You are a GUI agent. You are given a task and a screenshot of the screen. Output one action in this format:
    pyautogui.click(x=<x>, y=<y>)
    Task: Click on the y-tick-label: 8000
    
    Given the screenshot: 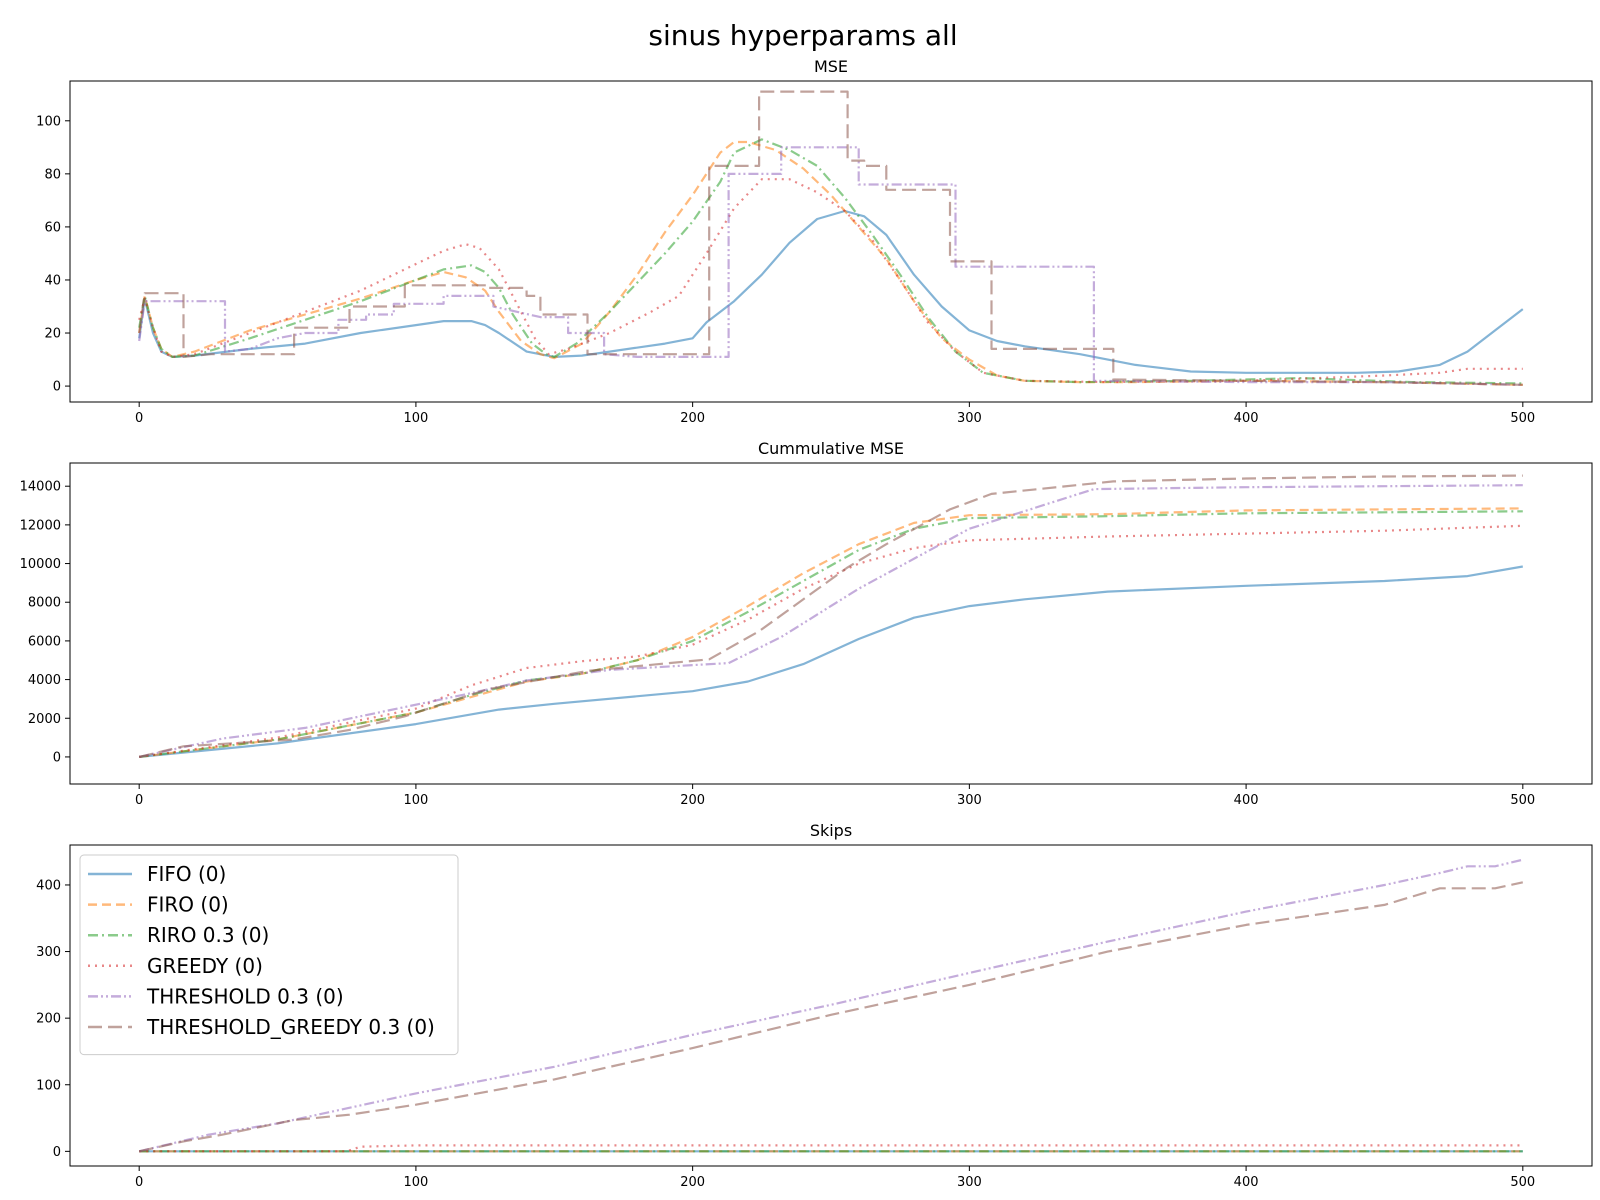 What is the action you would take?
    pyautogui.click(x=44, y=603)
    